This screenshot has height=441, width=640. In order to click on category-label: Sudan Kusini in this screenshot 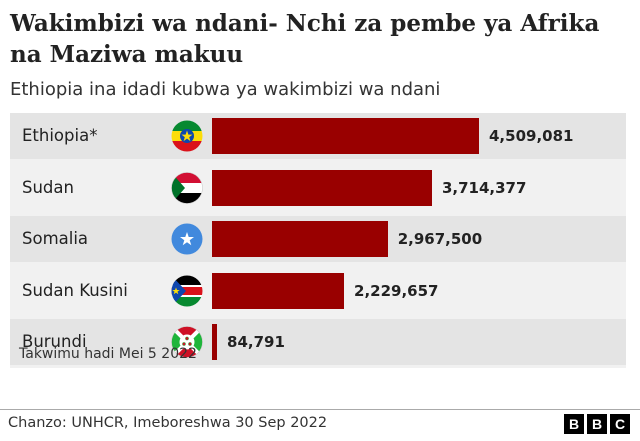, I will do `click(75, 290)`.